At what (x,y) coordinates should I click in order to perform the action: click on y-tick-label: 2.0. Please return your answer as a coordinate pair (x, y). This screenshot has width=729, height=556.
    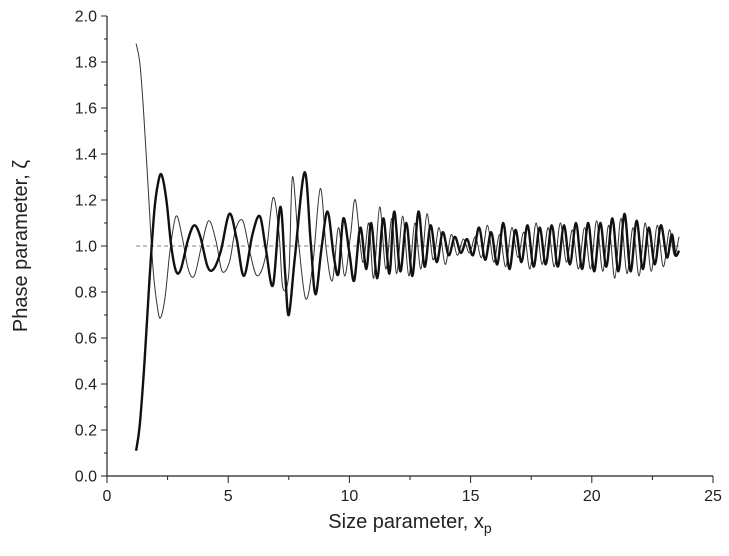
    Looking at the image, I should click on (86, 17).